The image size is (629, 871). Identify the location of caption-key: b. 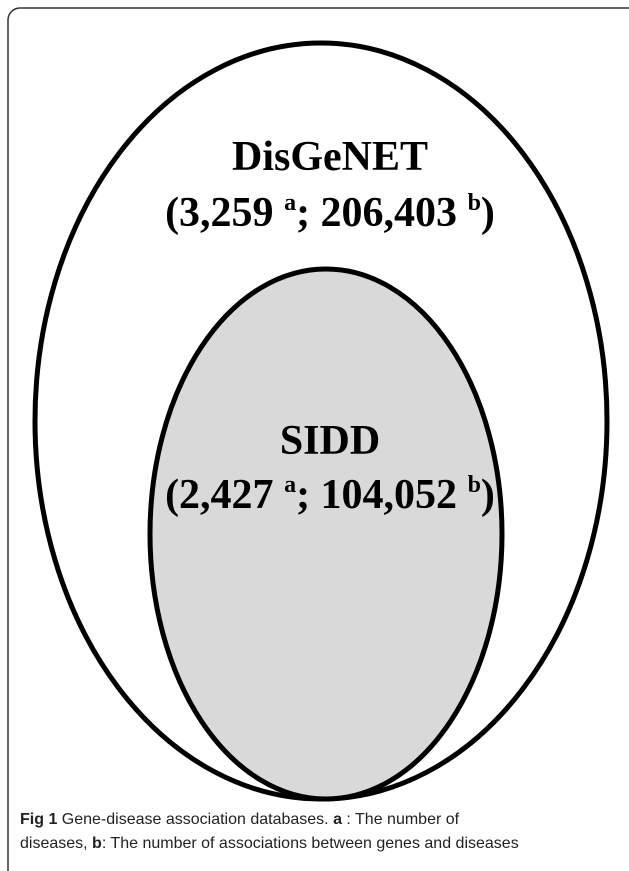
(97, 843).